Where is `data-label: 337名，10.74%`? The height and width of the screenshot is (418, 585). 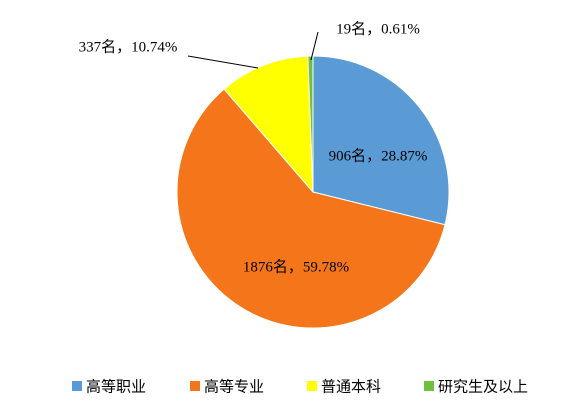
data-label: 337名，10.74% is located at coordinates (128, 46).